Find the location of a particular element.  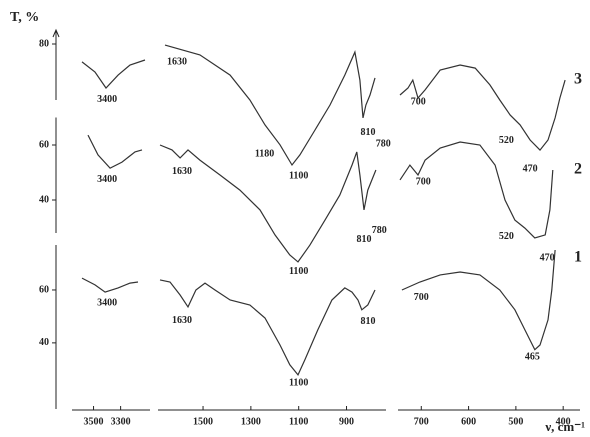

x-tick-label: 3300 is located at coordinates (121, 421).